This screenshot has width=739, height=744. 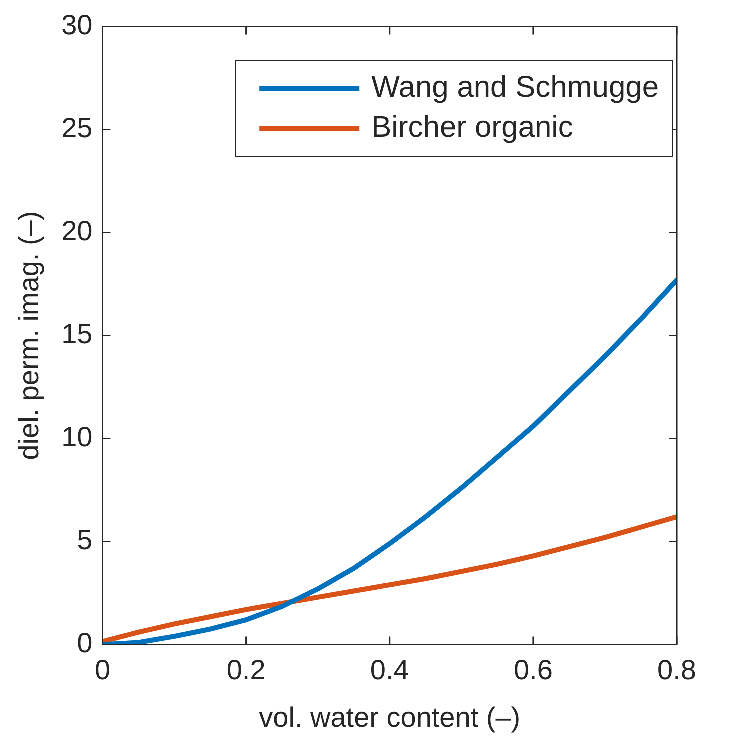 I want to click on x-axis-title: vol. water content (–), so click(x=390, y=717).